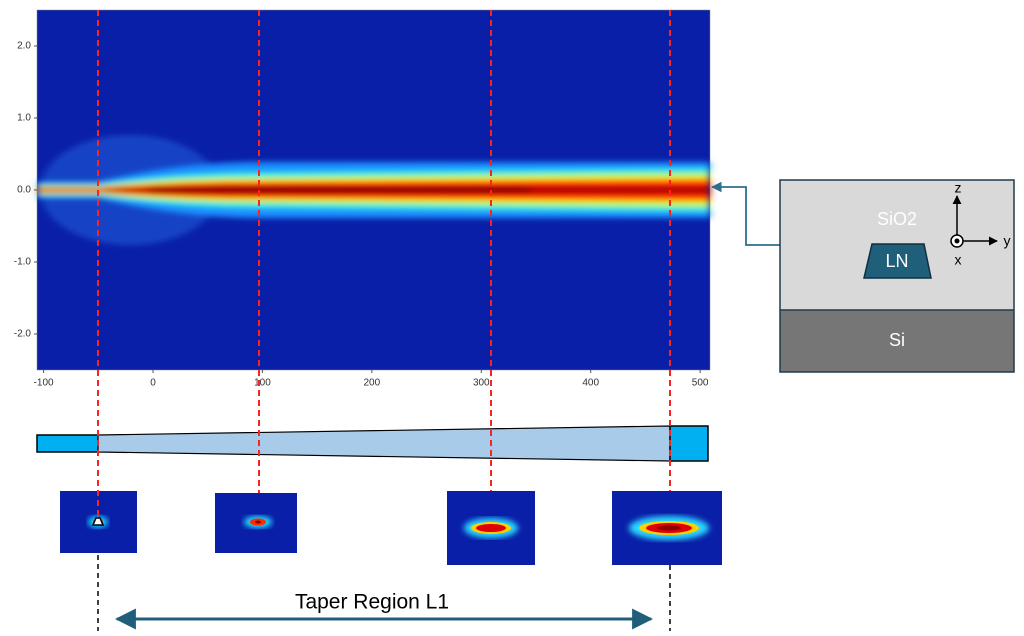  I want to click on y-tick-label: -2.0, so click(23, 334).